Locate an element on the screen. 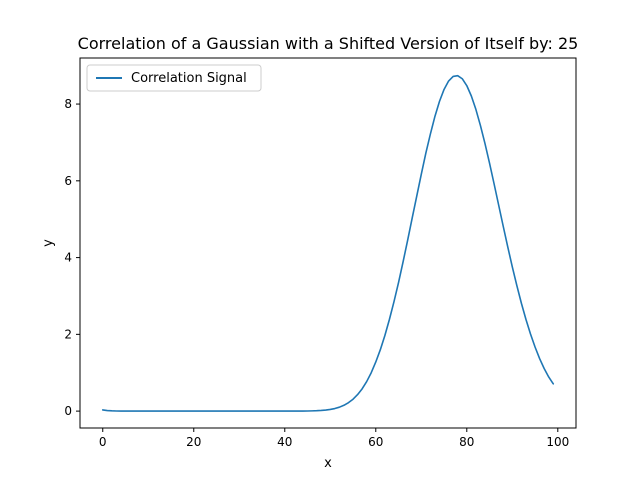 The height and width of the screenshot is (480, 640). x-tick-label: 20 is located at coordinates (193, 442).